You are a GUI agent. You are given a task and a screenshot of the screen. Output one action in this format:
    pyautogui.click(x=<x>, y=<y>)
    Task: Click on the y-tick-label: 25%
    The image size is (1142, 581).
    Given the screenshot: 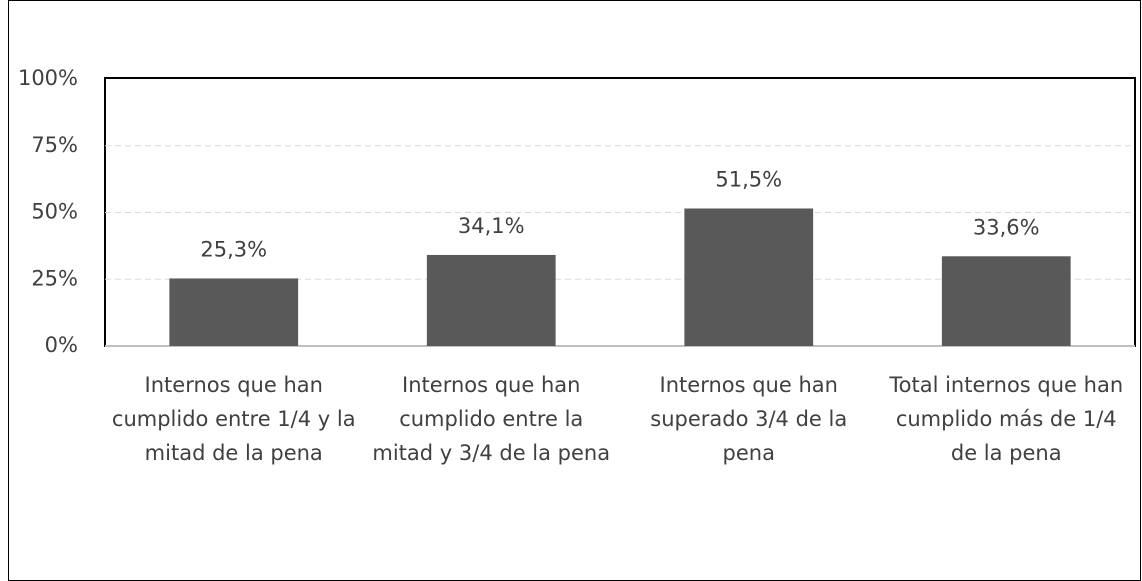 What is the action you would take?
    pyautogui.click(x=54, y=278)
    